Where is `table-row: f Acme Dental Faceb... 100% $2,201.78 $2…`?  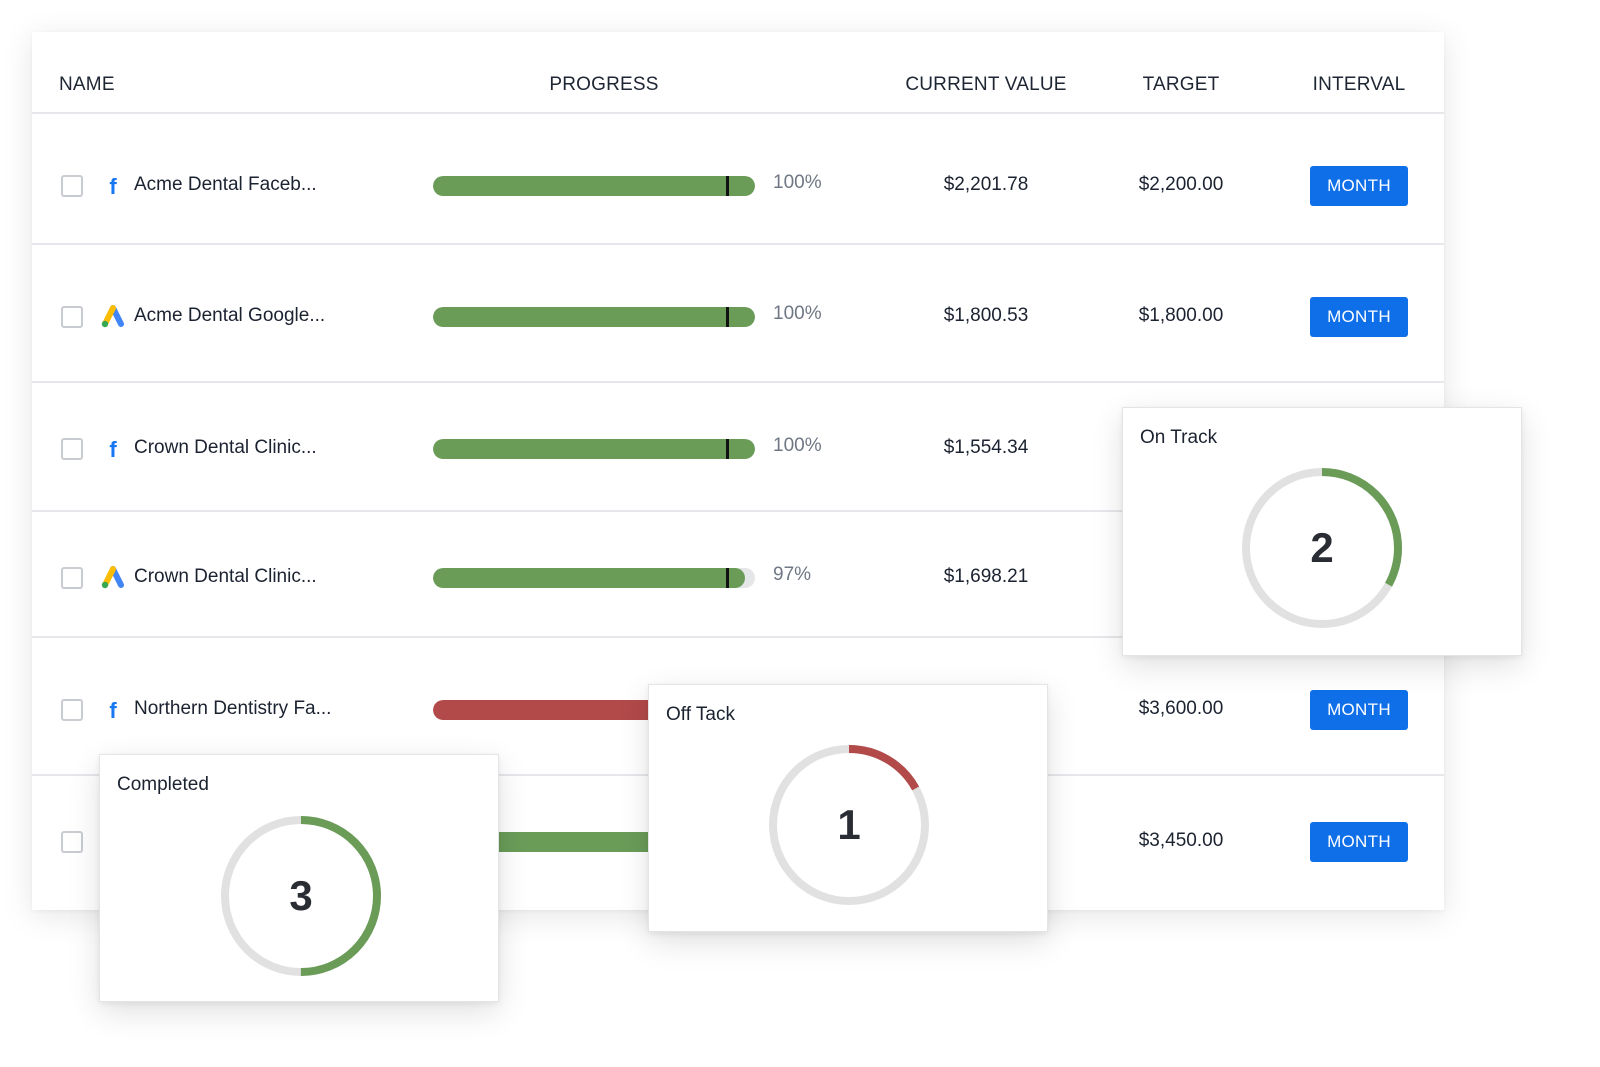 table-row: f Acme Dental Faceb... 100% $2,201.78 $2… is located at coordinates (738, 179).